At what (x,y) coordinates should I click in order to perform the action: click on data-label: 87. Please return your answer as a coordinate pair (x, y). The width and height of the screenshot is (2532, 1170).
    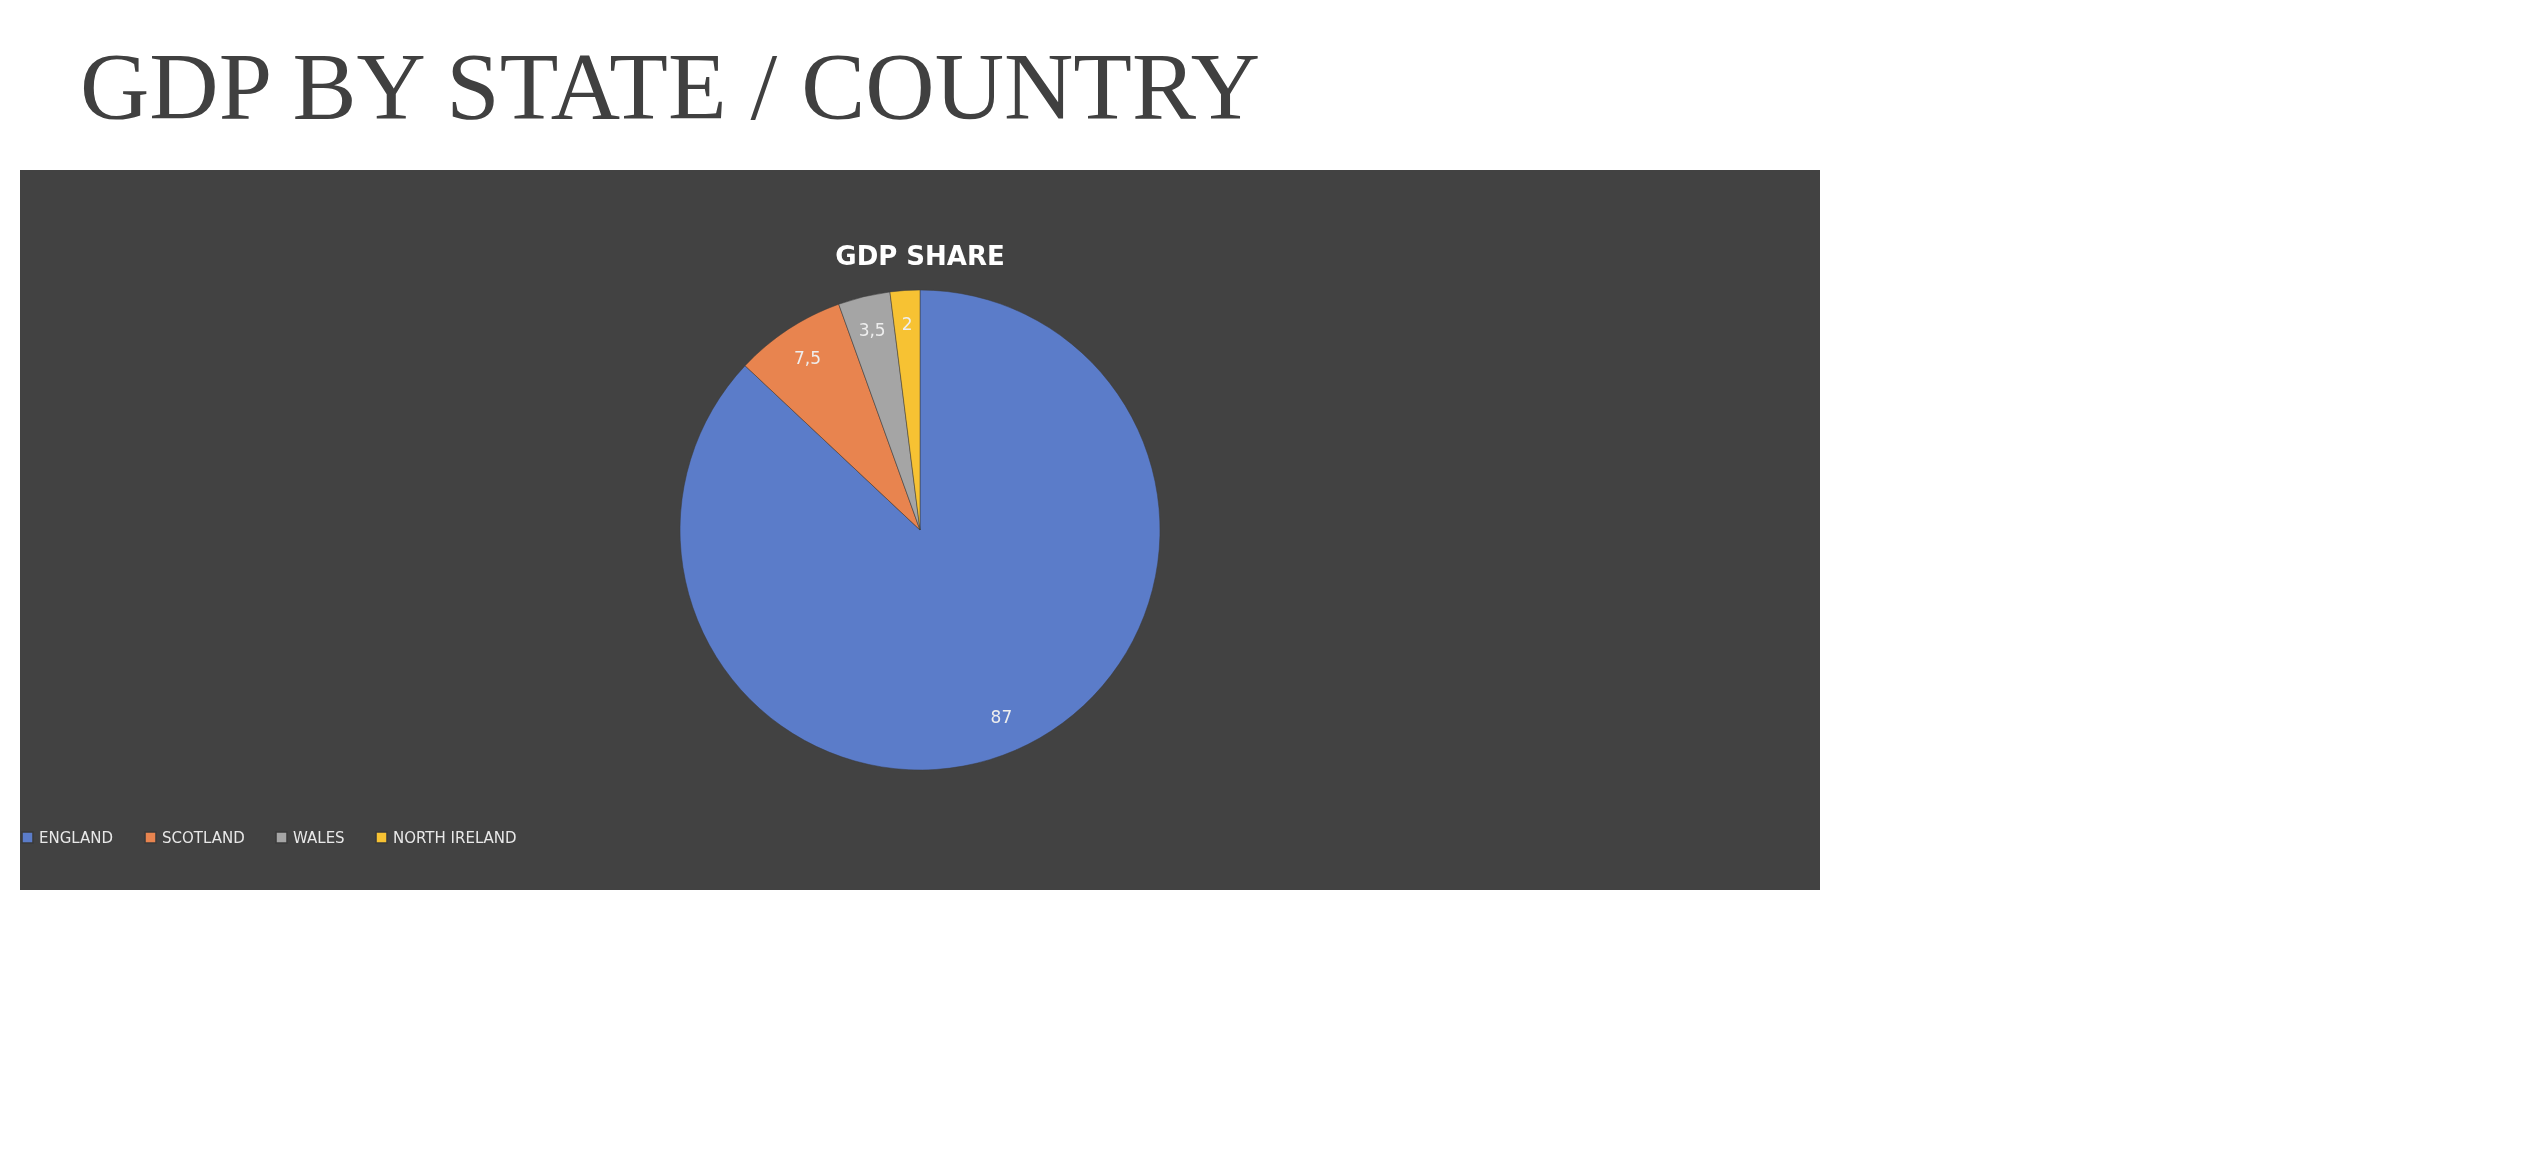
    Looking at the image, I should click on (1001, 717).